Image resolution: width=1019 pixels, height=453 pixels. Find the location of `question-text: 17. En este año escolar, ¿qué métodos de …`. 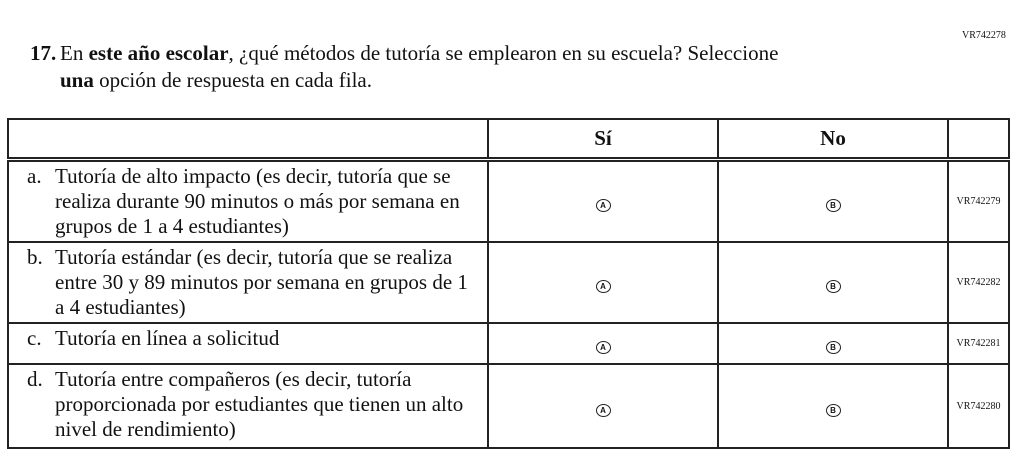

question-text: 17. En este año escolar, ¿qué métodos de … is located at coordinates (404, 66).